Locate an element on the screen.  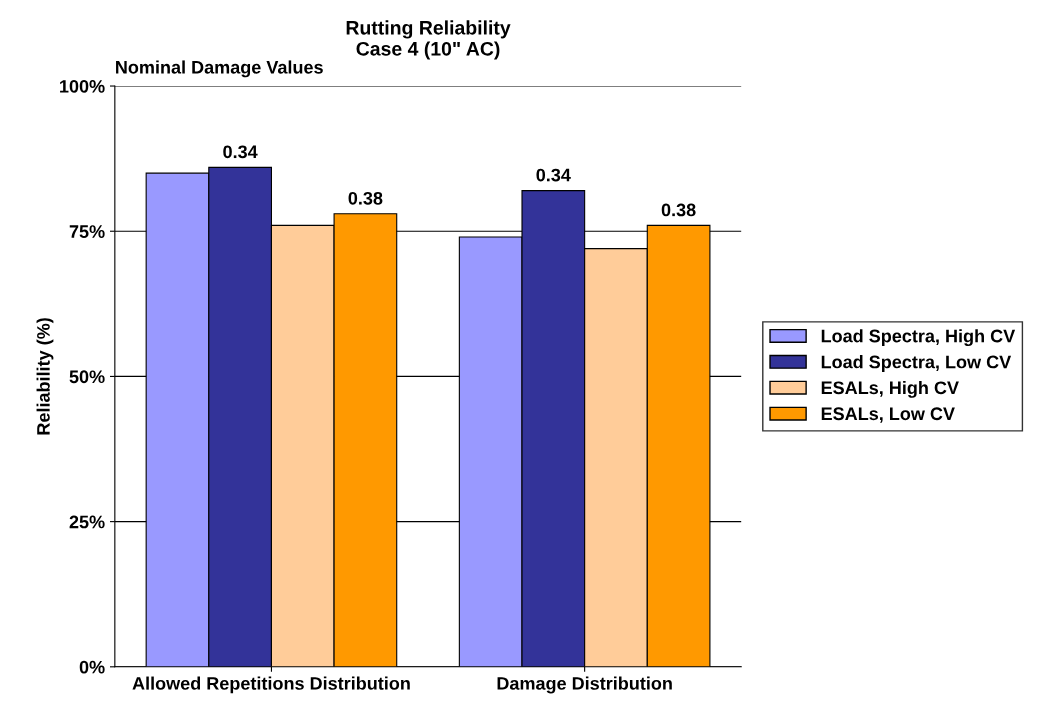
y-tick-label: 0% is located at coordinates (92, 667).